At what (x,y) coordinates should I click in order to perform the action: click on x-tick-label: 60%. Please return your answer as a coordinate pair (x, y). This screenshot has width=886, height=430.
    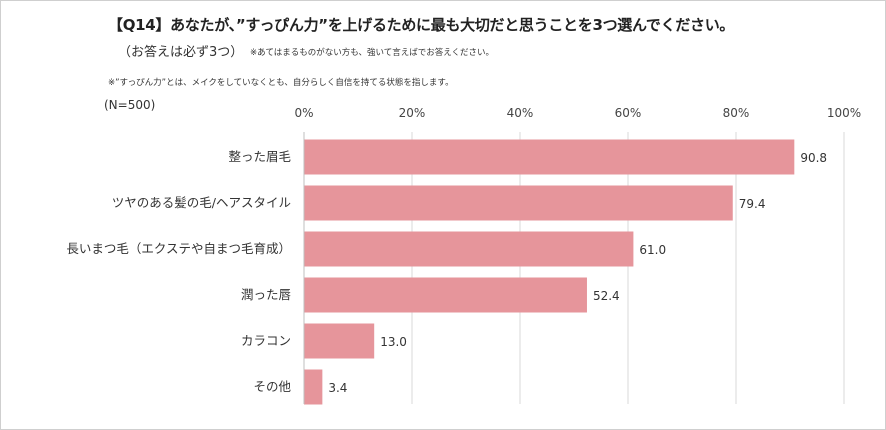
    Looking at the image, I should click on (628, 113).